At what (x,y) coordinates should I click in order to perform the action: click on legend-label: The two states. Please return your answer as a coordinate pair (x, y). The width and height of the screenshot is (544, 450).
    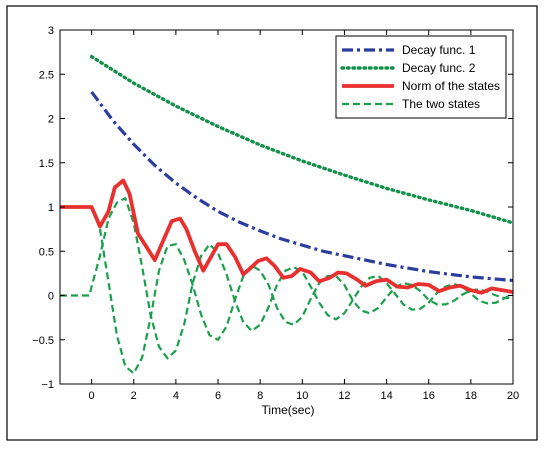
    Looking at the image, I should click on (441, 104).